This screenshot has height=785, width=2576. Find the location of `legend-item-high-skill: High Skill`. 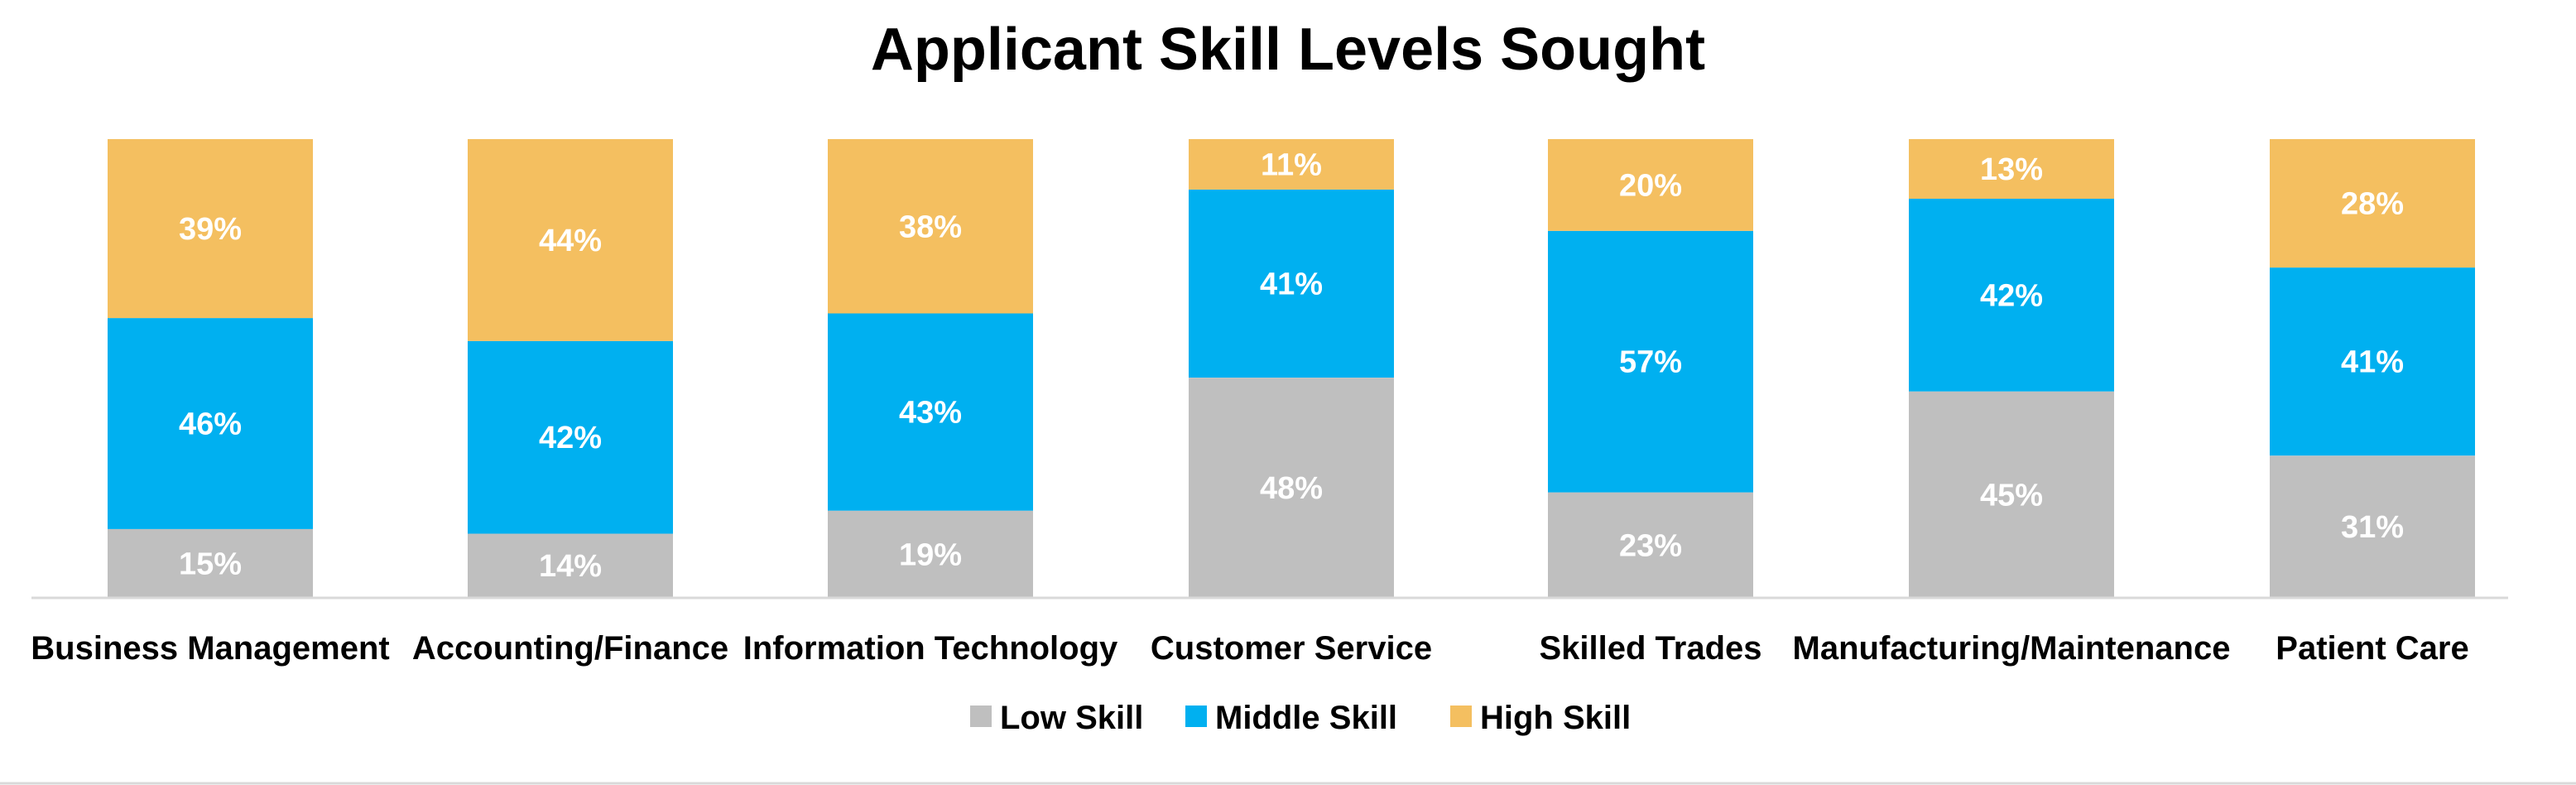

legend-item-high-skill: High Skill is located at coordinates (1540, 718).